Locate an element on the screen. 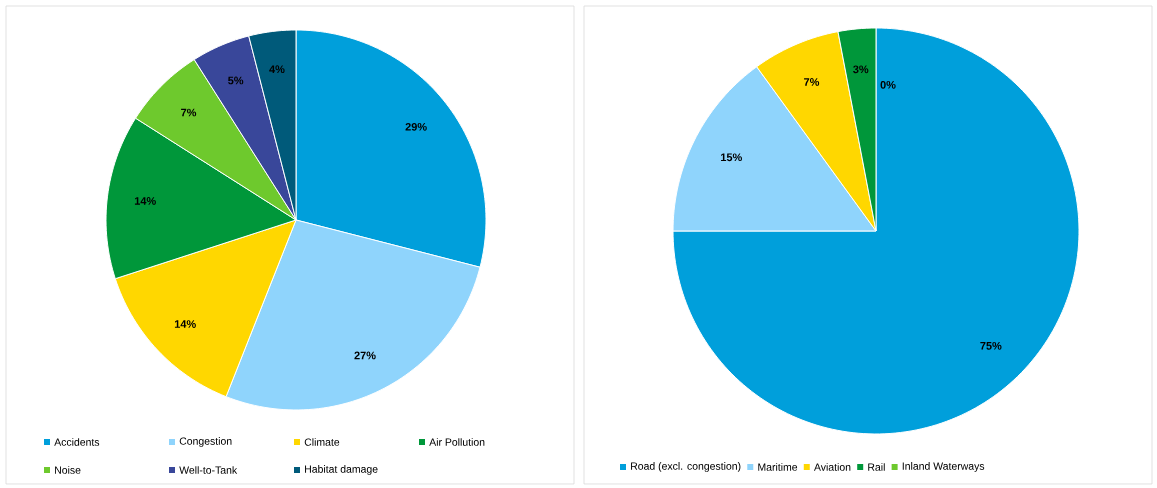  data-label: 29% is located at coordinates (416, 126).